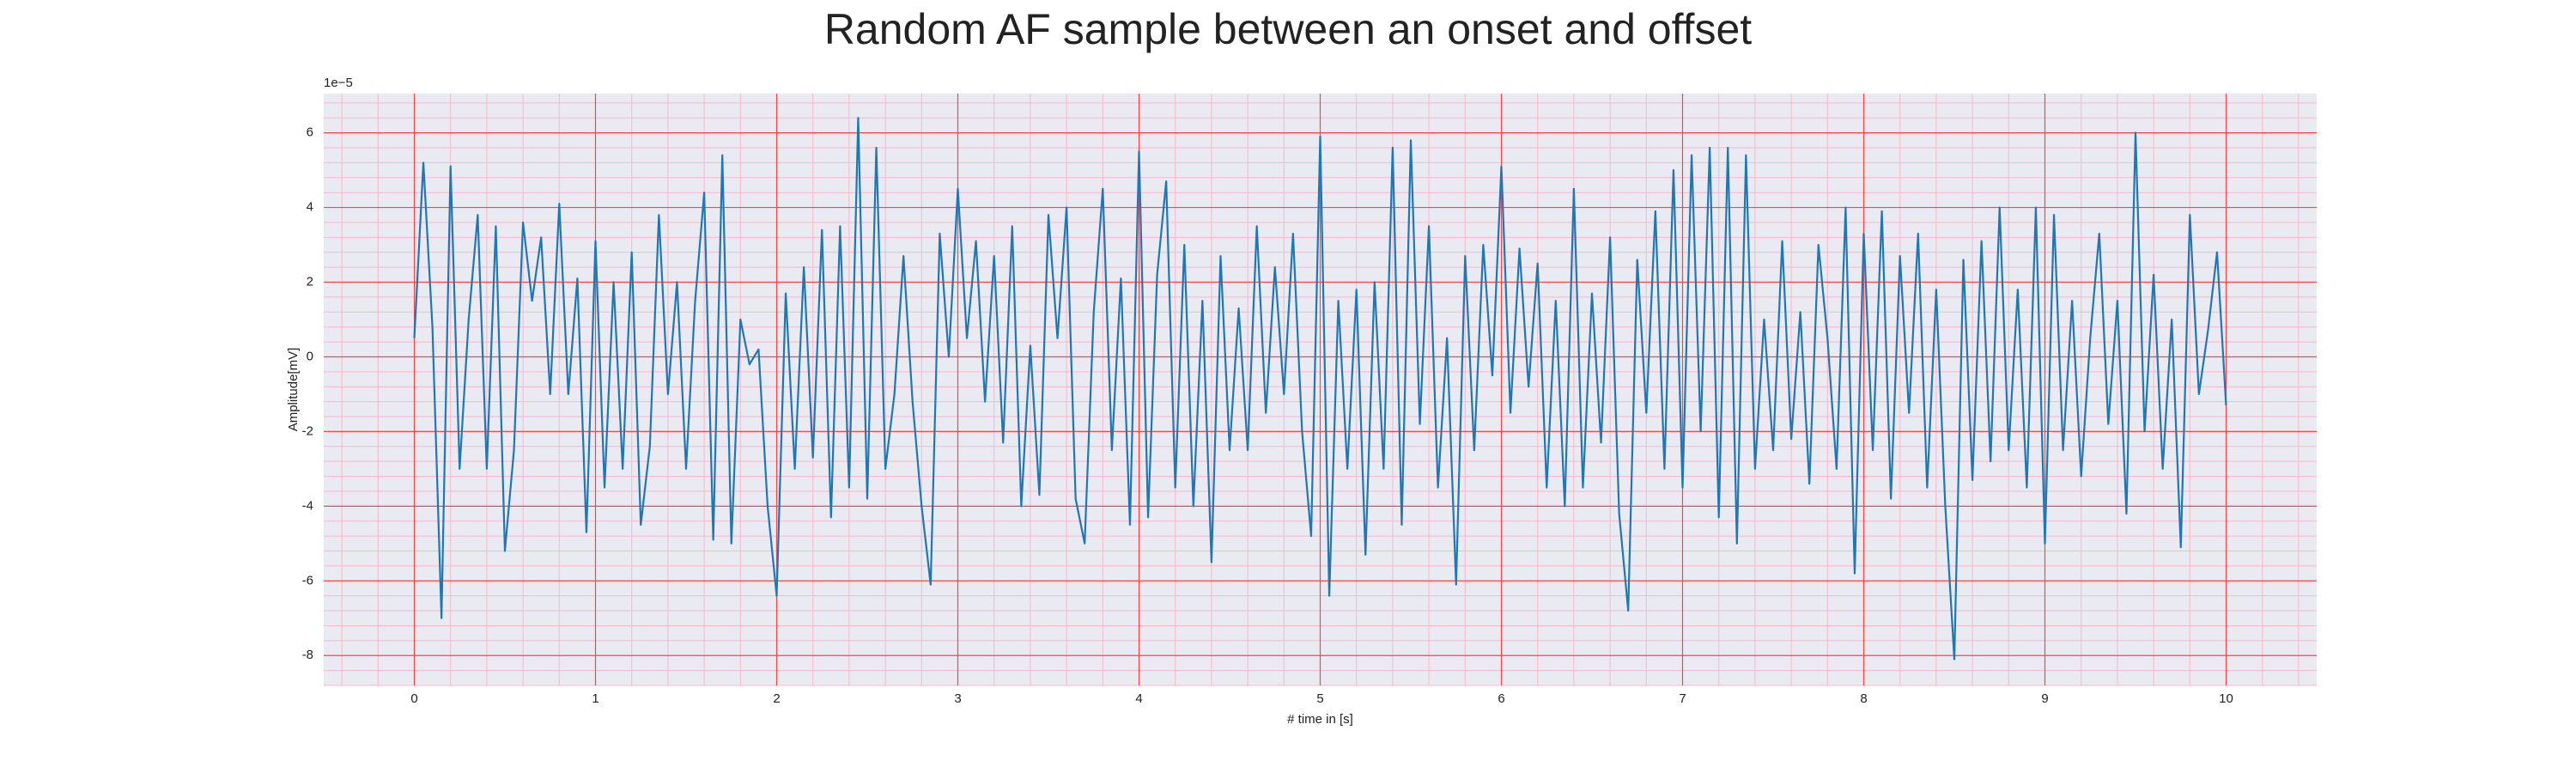  I want to click on y-axis-label: Amplitude[mV], so click(293, 390).